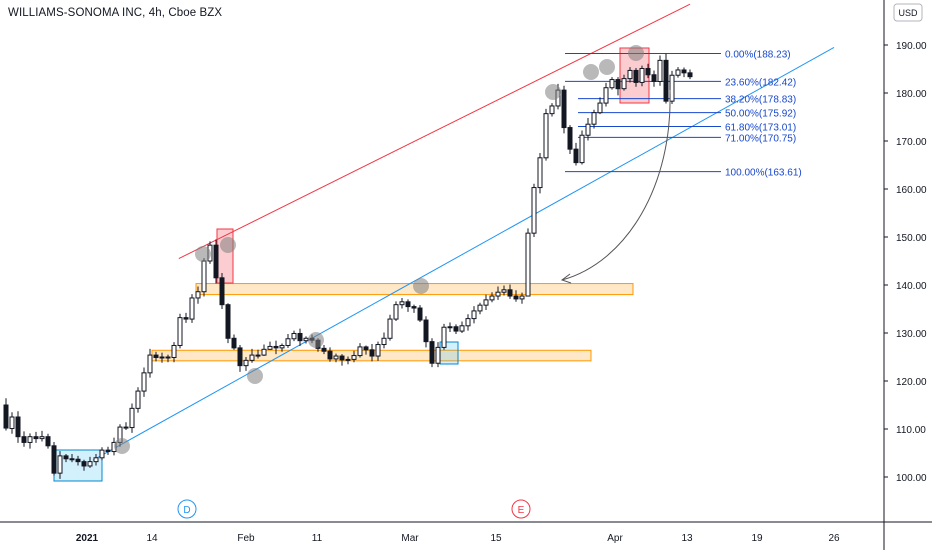 This screenshot has height=555, width=932. Describe the element at coordinates (908, 12) in the screenshot. I see `currency-button: USD` at that location.